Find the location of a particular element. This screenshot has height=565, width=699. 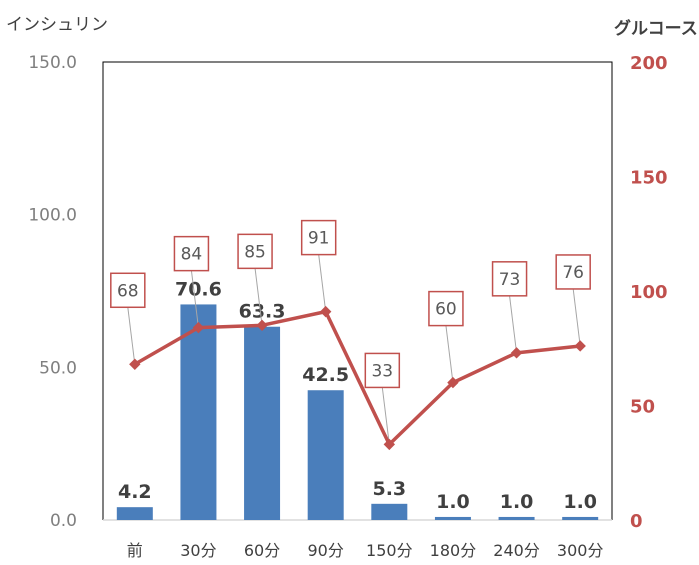

left-axis-tick-label: 0.0 is located at coordinates (63, 521).